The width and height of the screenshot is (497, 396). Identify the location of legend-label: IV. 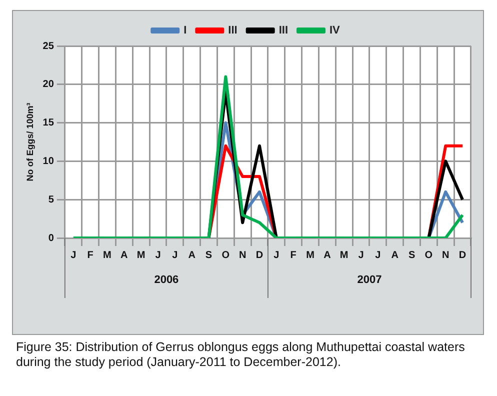
(335, 30).